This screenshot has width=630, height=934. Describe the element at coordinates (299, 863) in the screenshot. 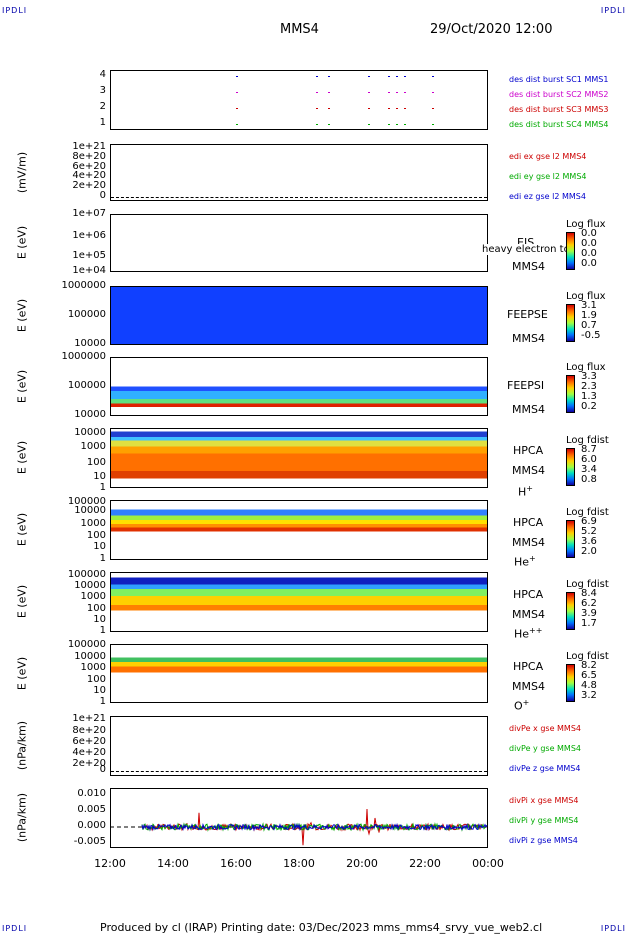

I see `x-tick-label: 18:00` at that location.